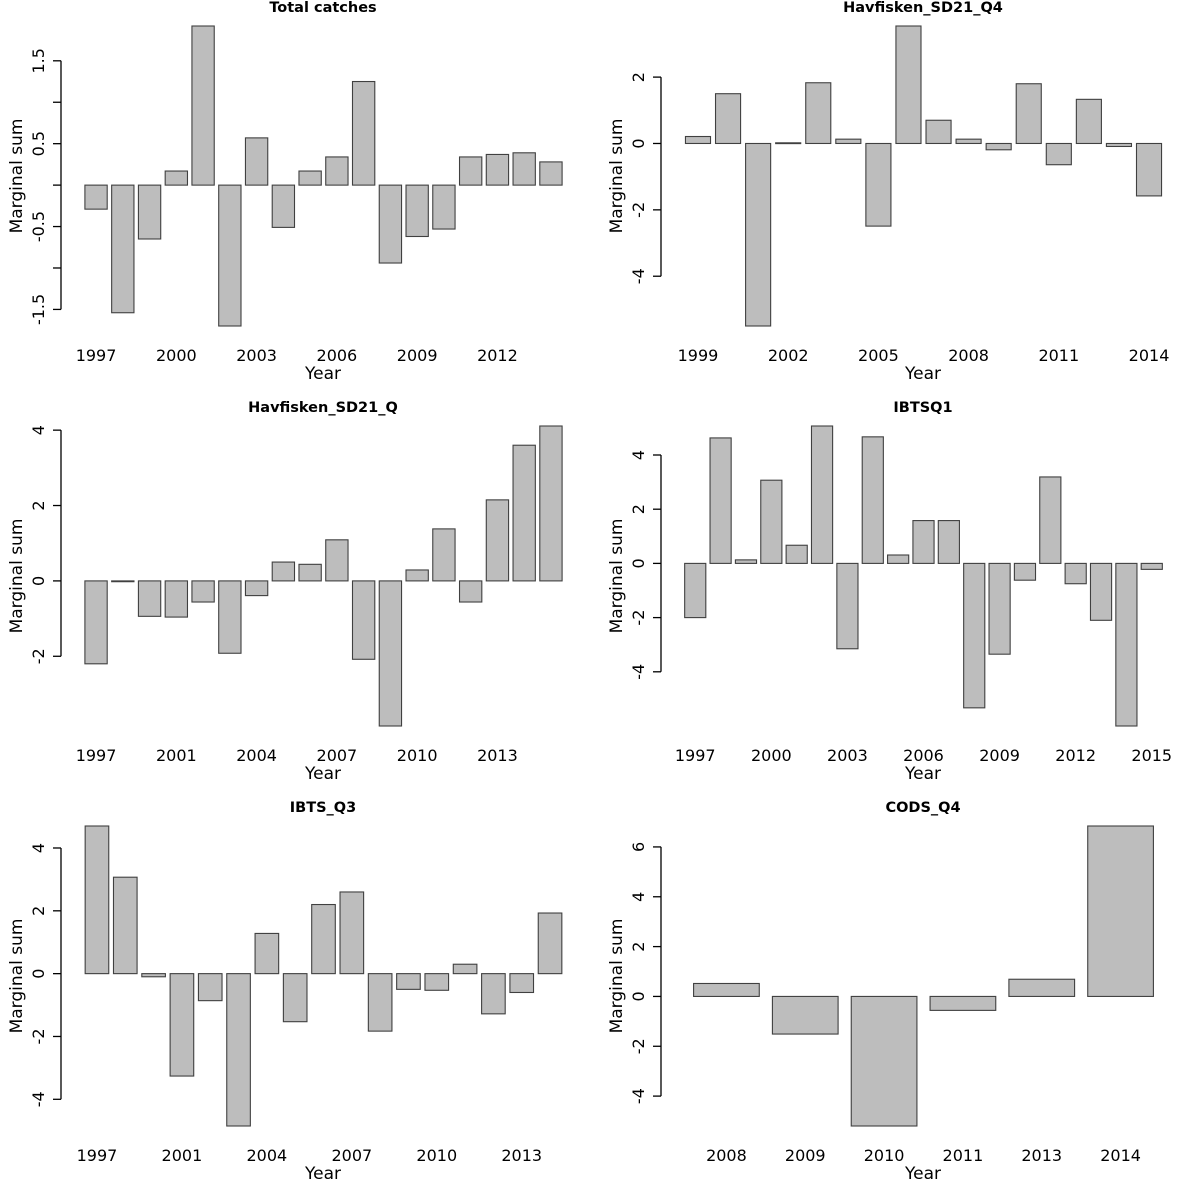 The width and height of the screenshot is (1200, 1200). What do you see at coordinates (323, 408) in the screenshot?
I see `chart-title: Havfisken_SD21_Q` at bounding box center [323, 408].